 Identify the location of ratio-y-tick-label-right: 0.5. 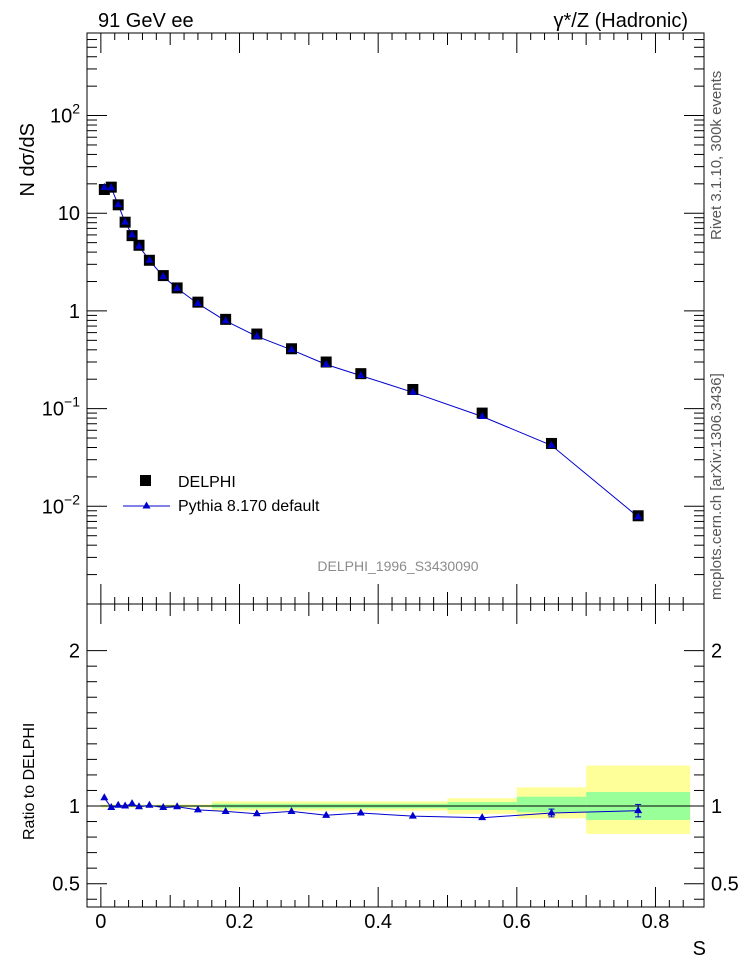
(725, 885).